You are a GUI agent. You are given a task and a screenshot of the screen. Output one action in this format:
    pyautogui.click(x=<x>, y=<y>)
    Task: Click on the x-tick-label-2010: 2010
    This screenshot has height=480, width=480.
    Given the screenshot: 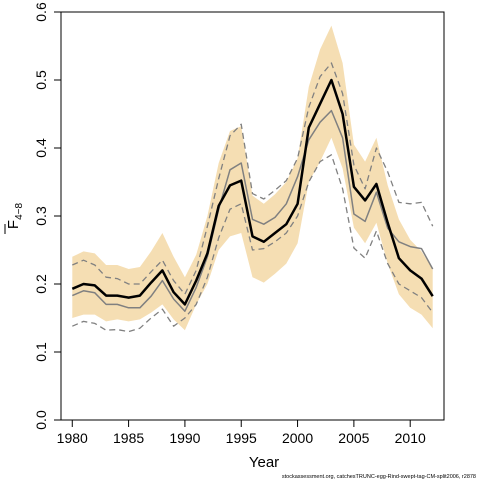 What is the action you would take?
    pyautogui.click(x=410, y=438)
    